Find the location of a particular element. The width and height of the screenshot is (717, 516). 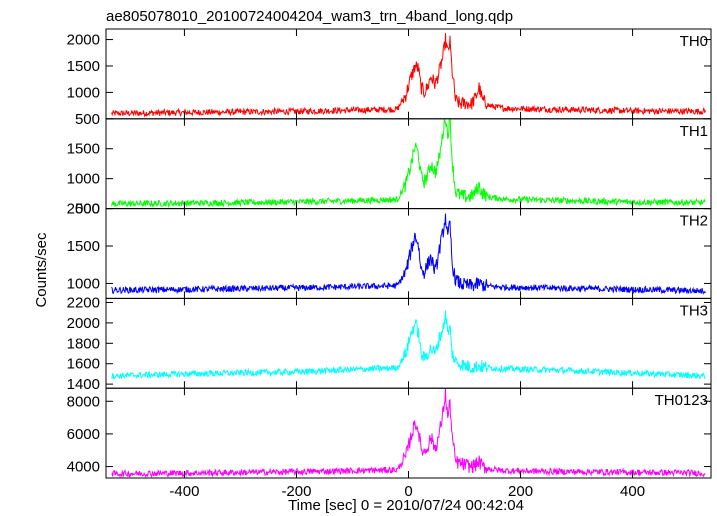

series-label: TH3 is located at coordinates (694, 310).